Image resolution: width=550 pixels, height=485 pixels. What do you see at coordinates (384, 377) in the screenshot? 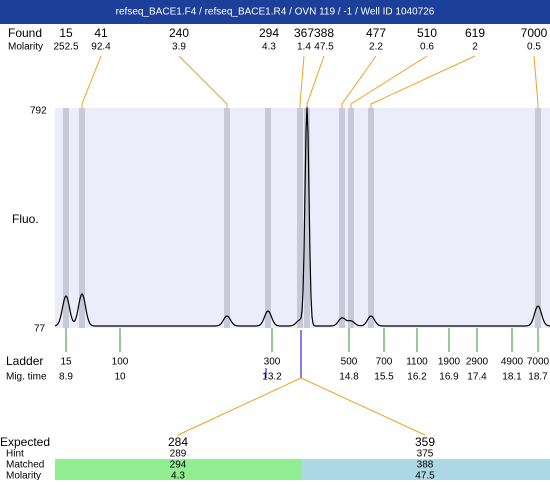
I see `ladder-time: 15.5` at bounding box center [384, 377].